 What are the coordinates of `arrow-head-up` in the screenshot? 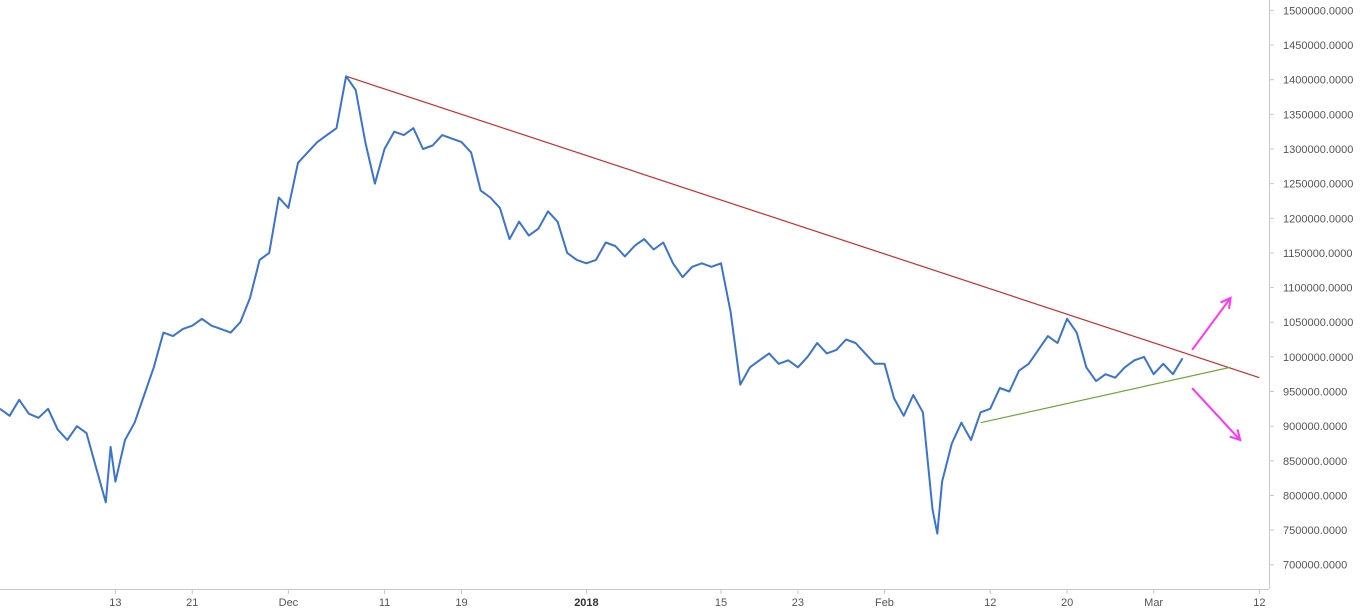 It's located at (1226, 302).